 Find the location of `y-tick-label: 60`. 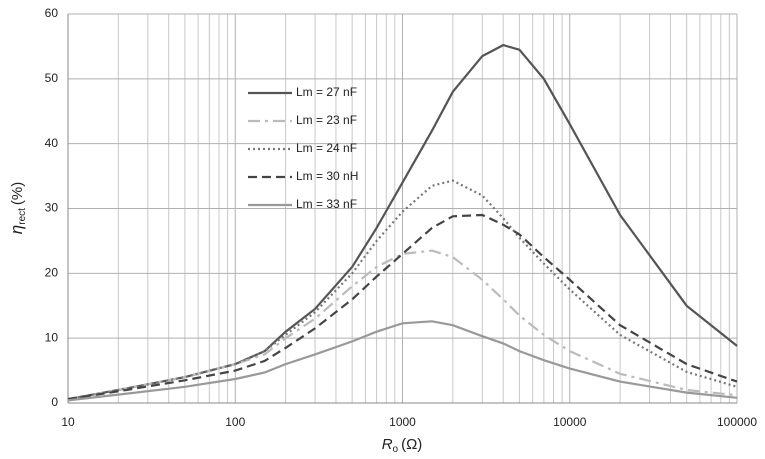

y-tick-label: 60 is located at coordinates (52, 13).